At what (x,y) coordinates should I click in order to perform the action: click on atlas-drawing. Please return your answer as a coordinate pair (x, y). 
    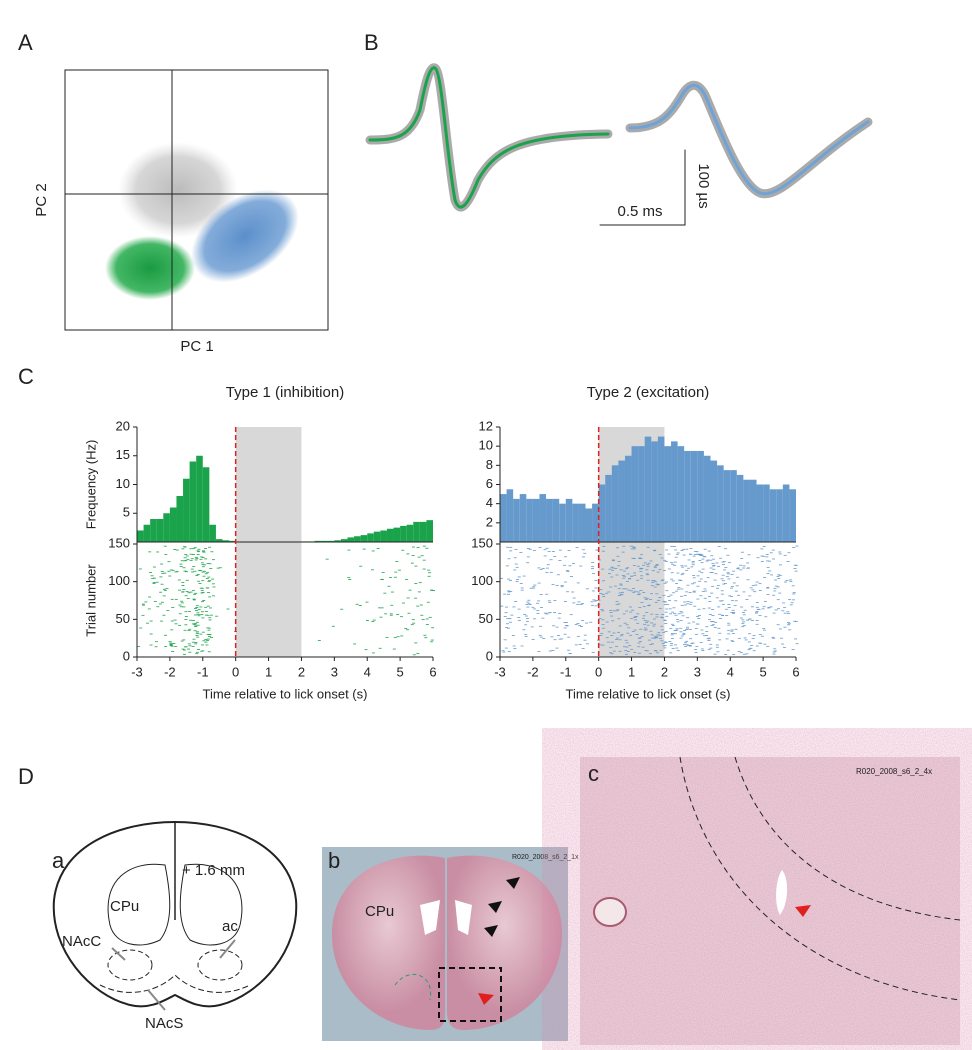
    Looking at the image, I should click on (175, 915).